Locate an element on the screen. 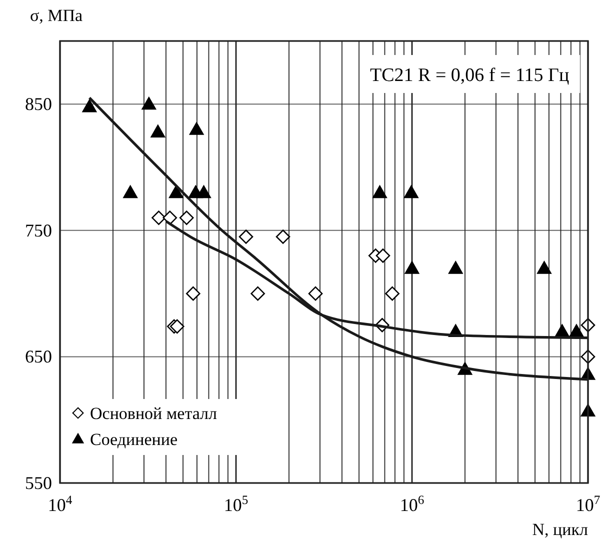 Image resolution: width=611 pixels, height=542 pixels. y-axis-title: σ, МПа is located at coordinates (57, 15).